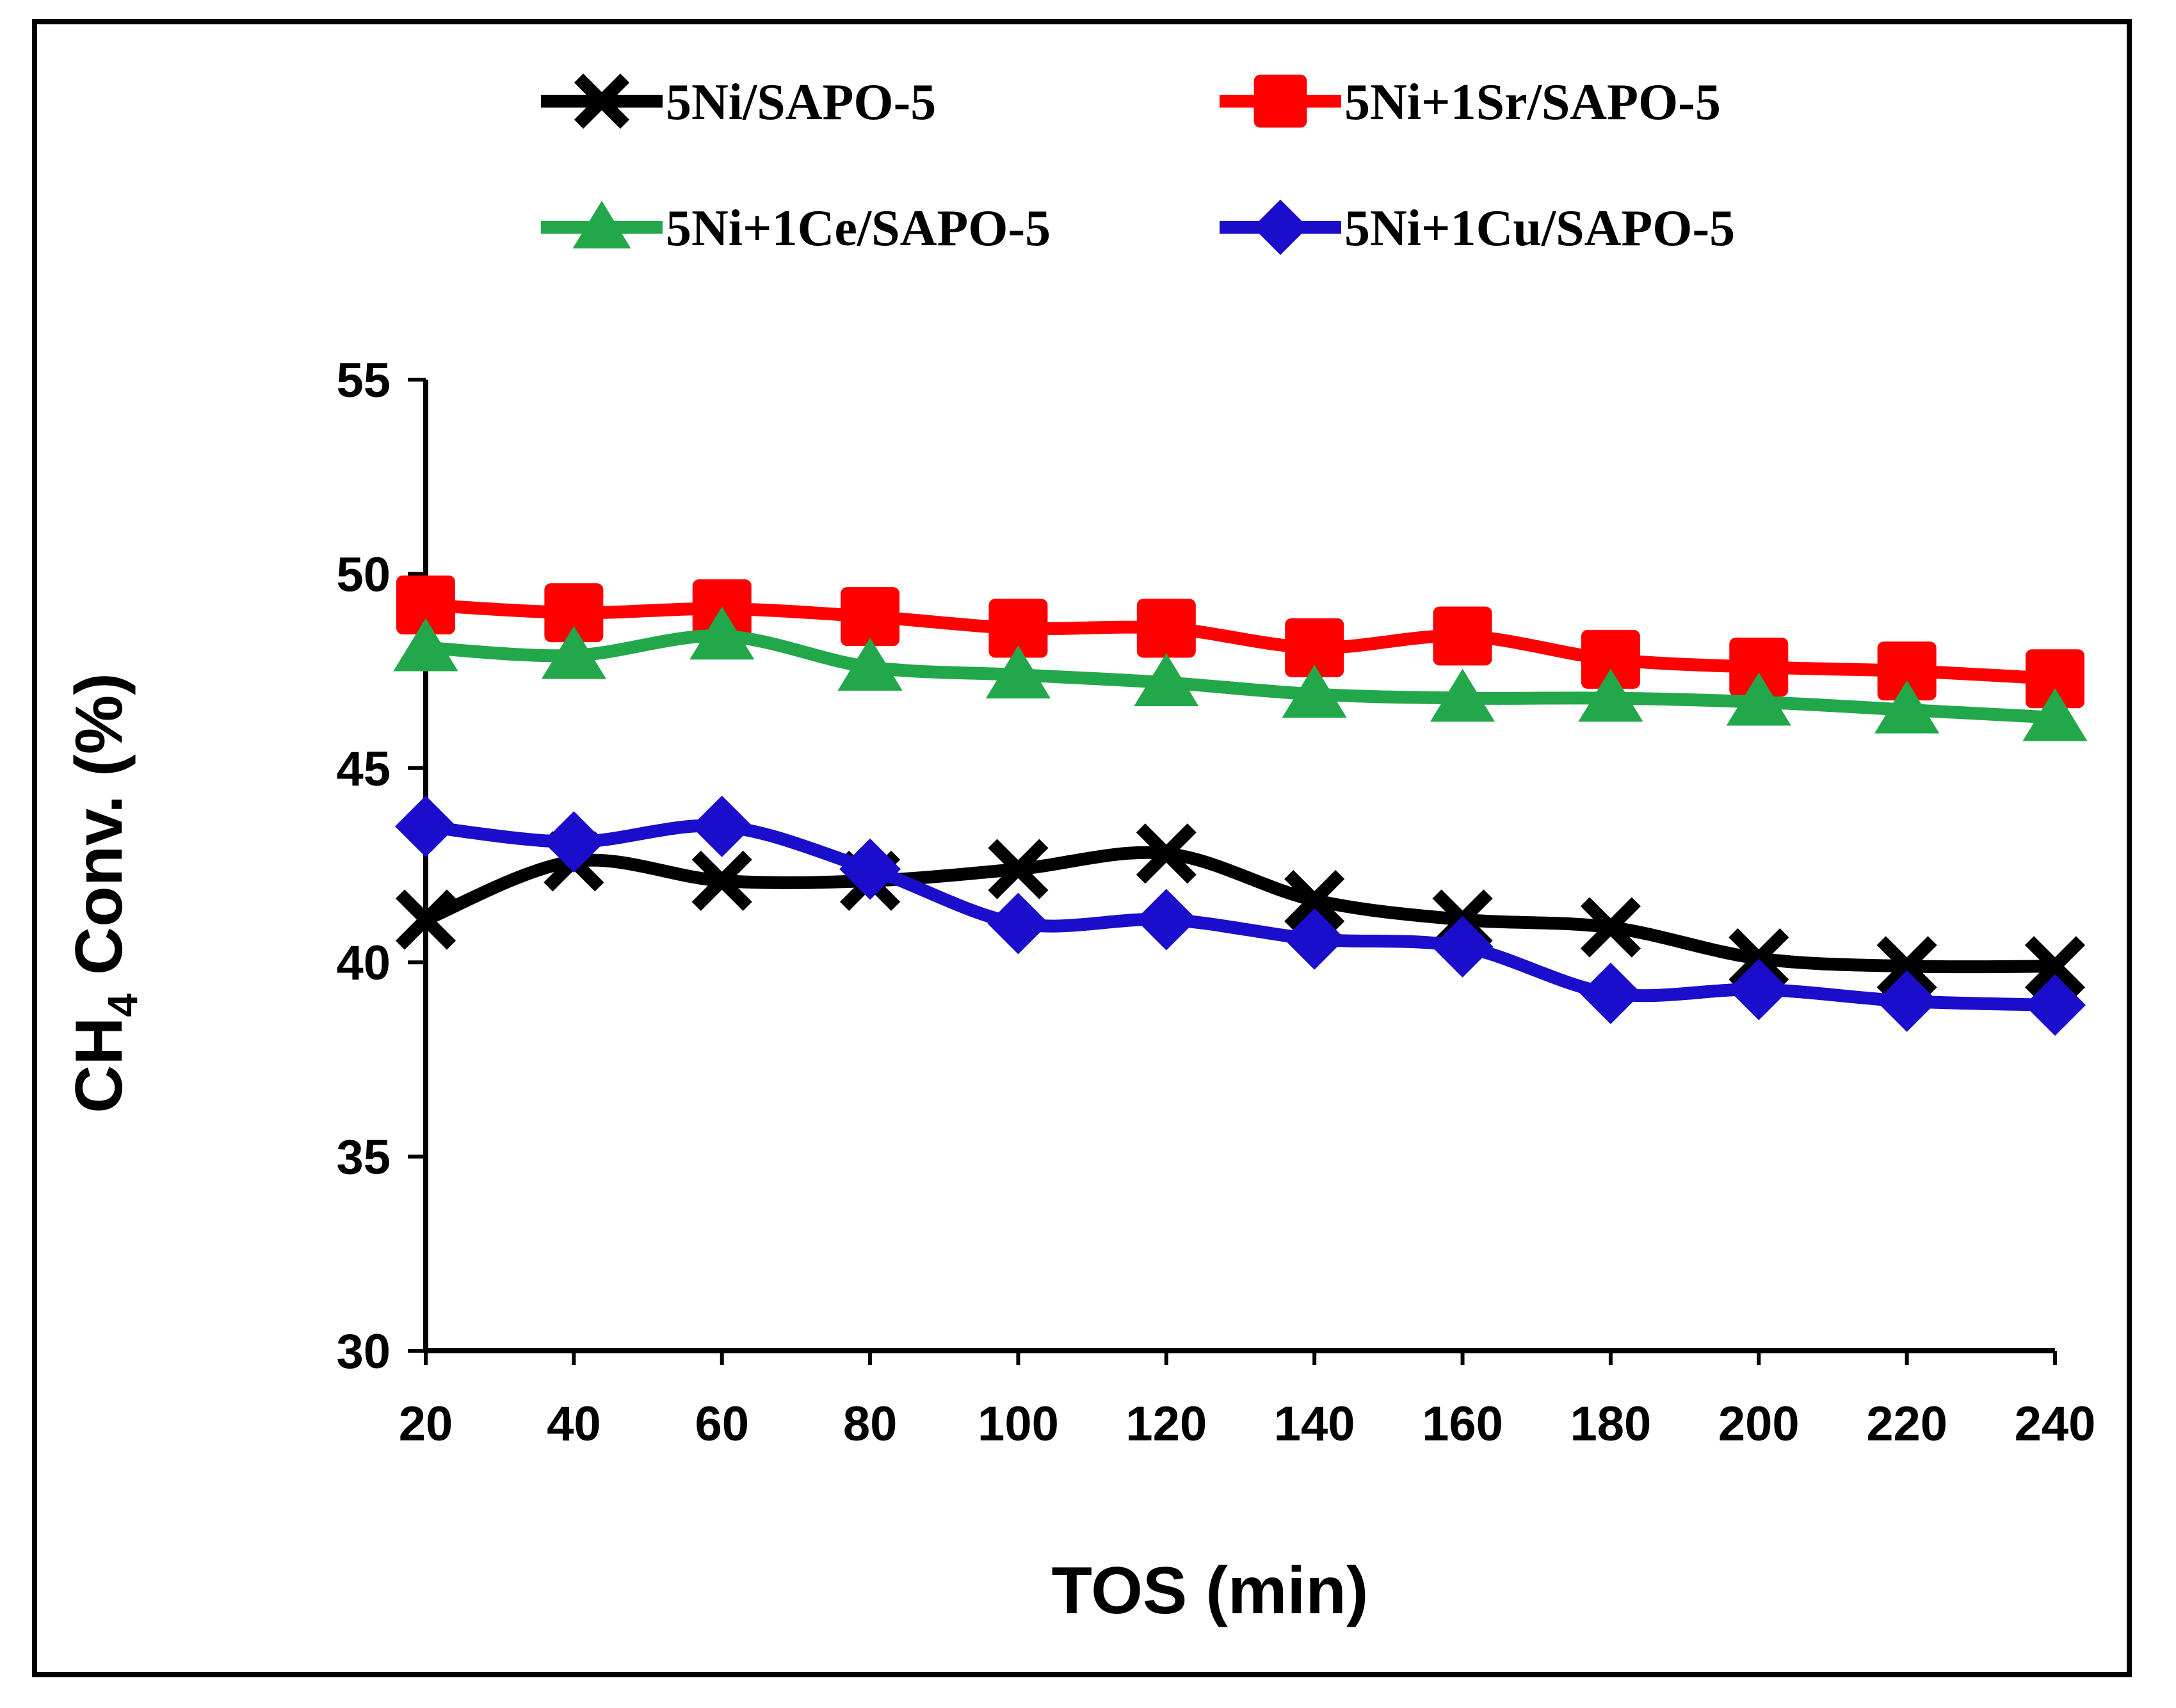 Image resolution: width=2176 pixels, height=1708 pixels. I want to click on x-tick-label: 220, so click(1906, 1424).